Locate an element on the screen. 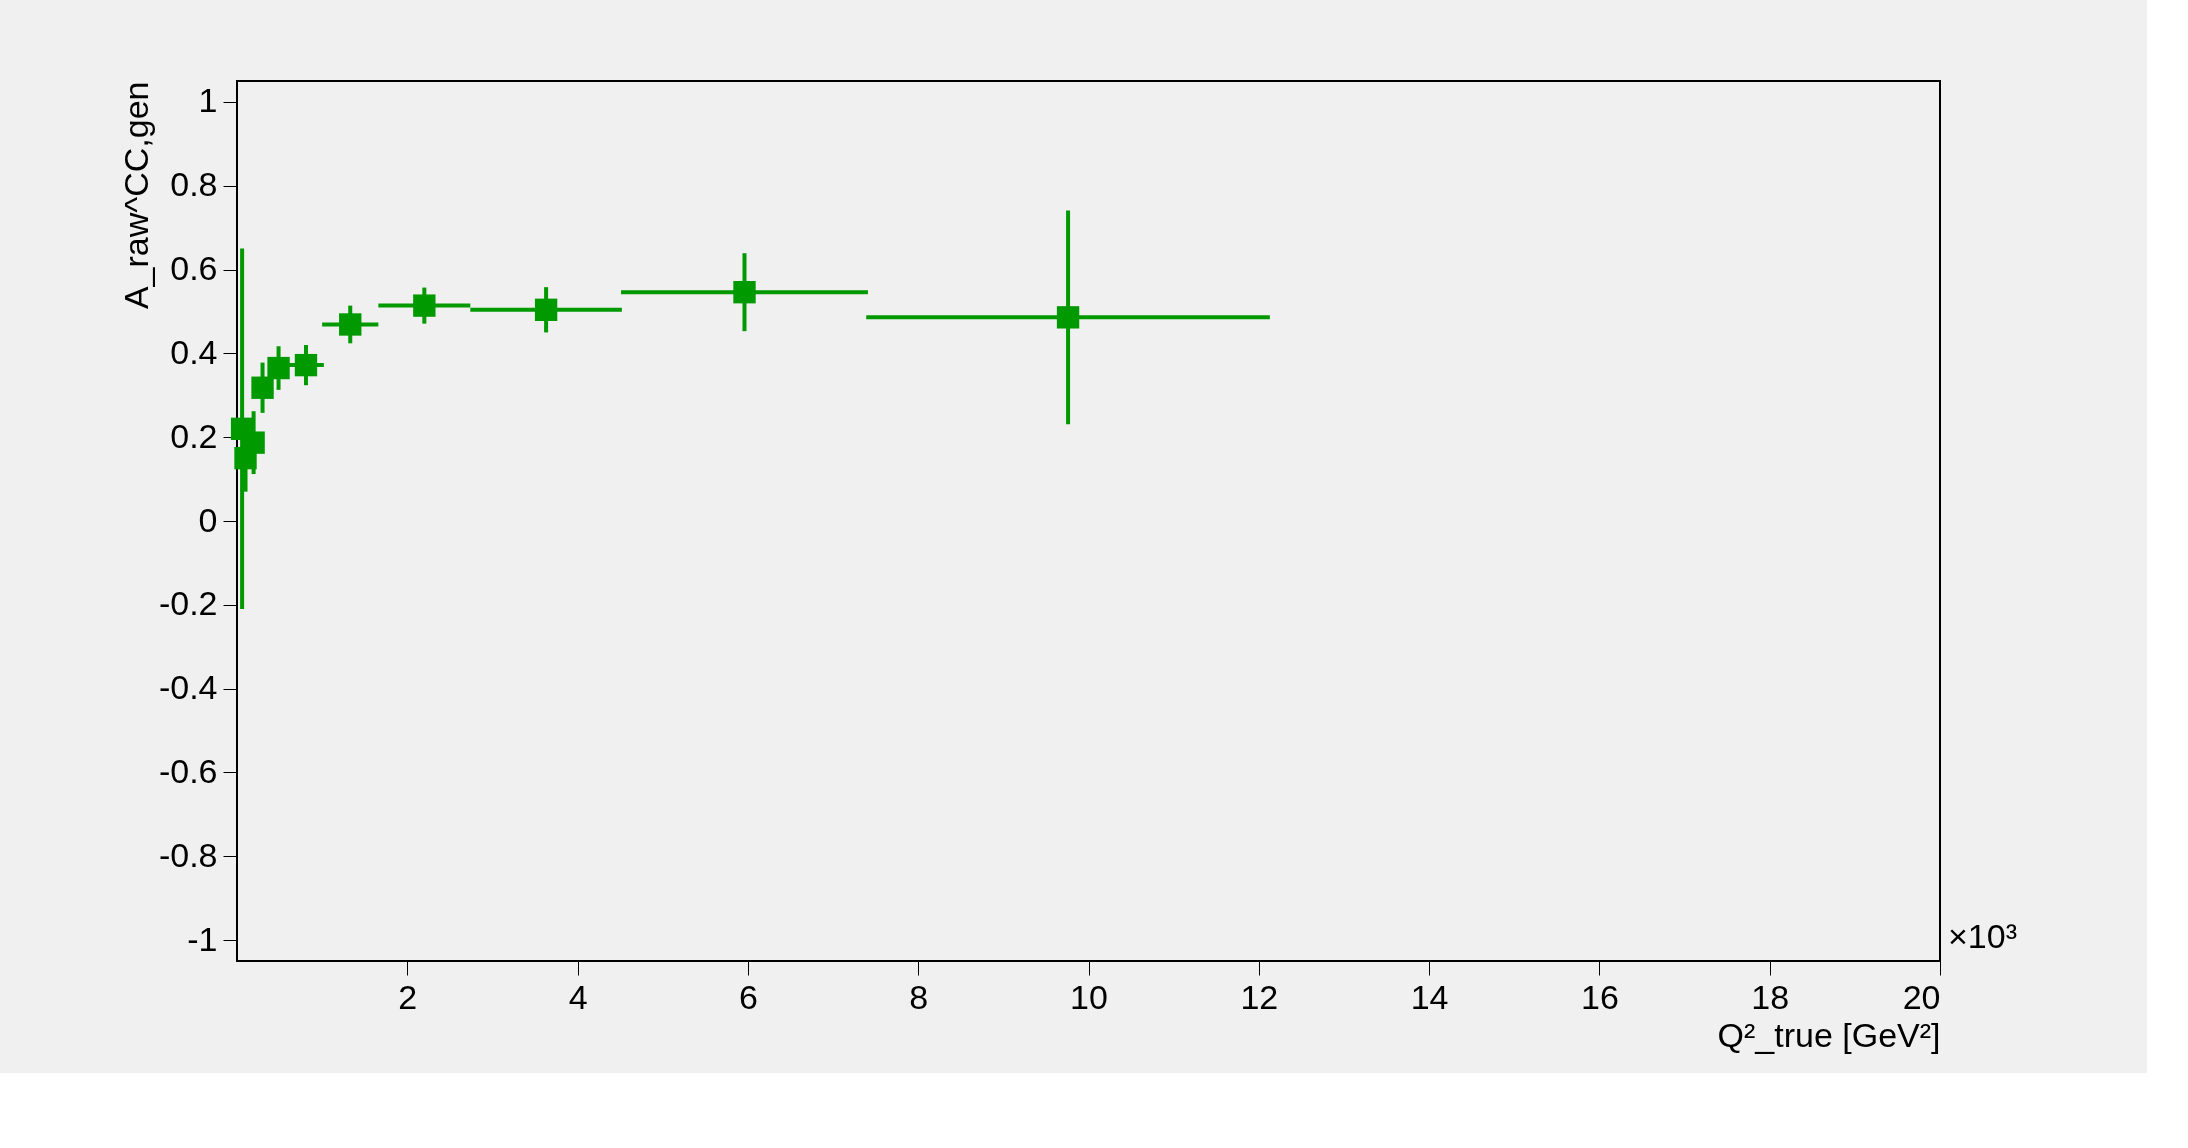  y-tick-label: 0.4 is located at coordinates (194, 351).